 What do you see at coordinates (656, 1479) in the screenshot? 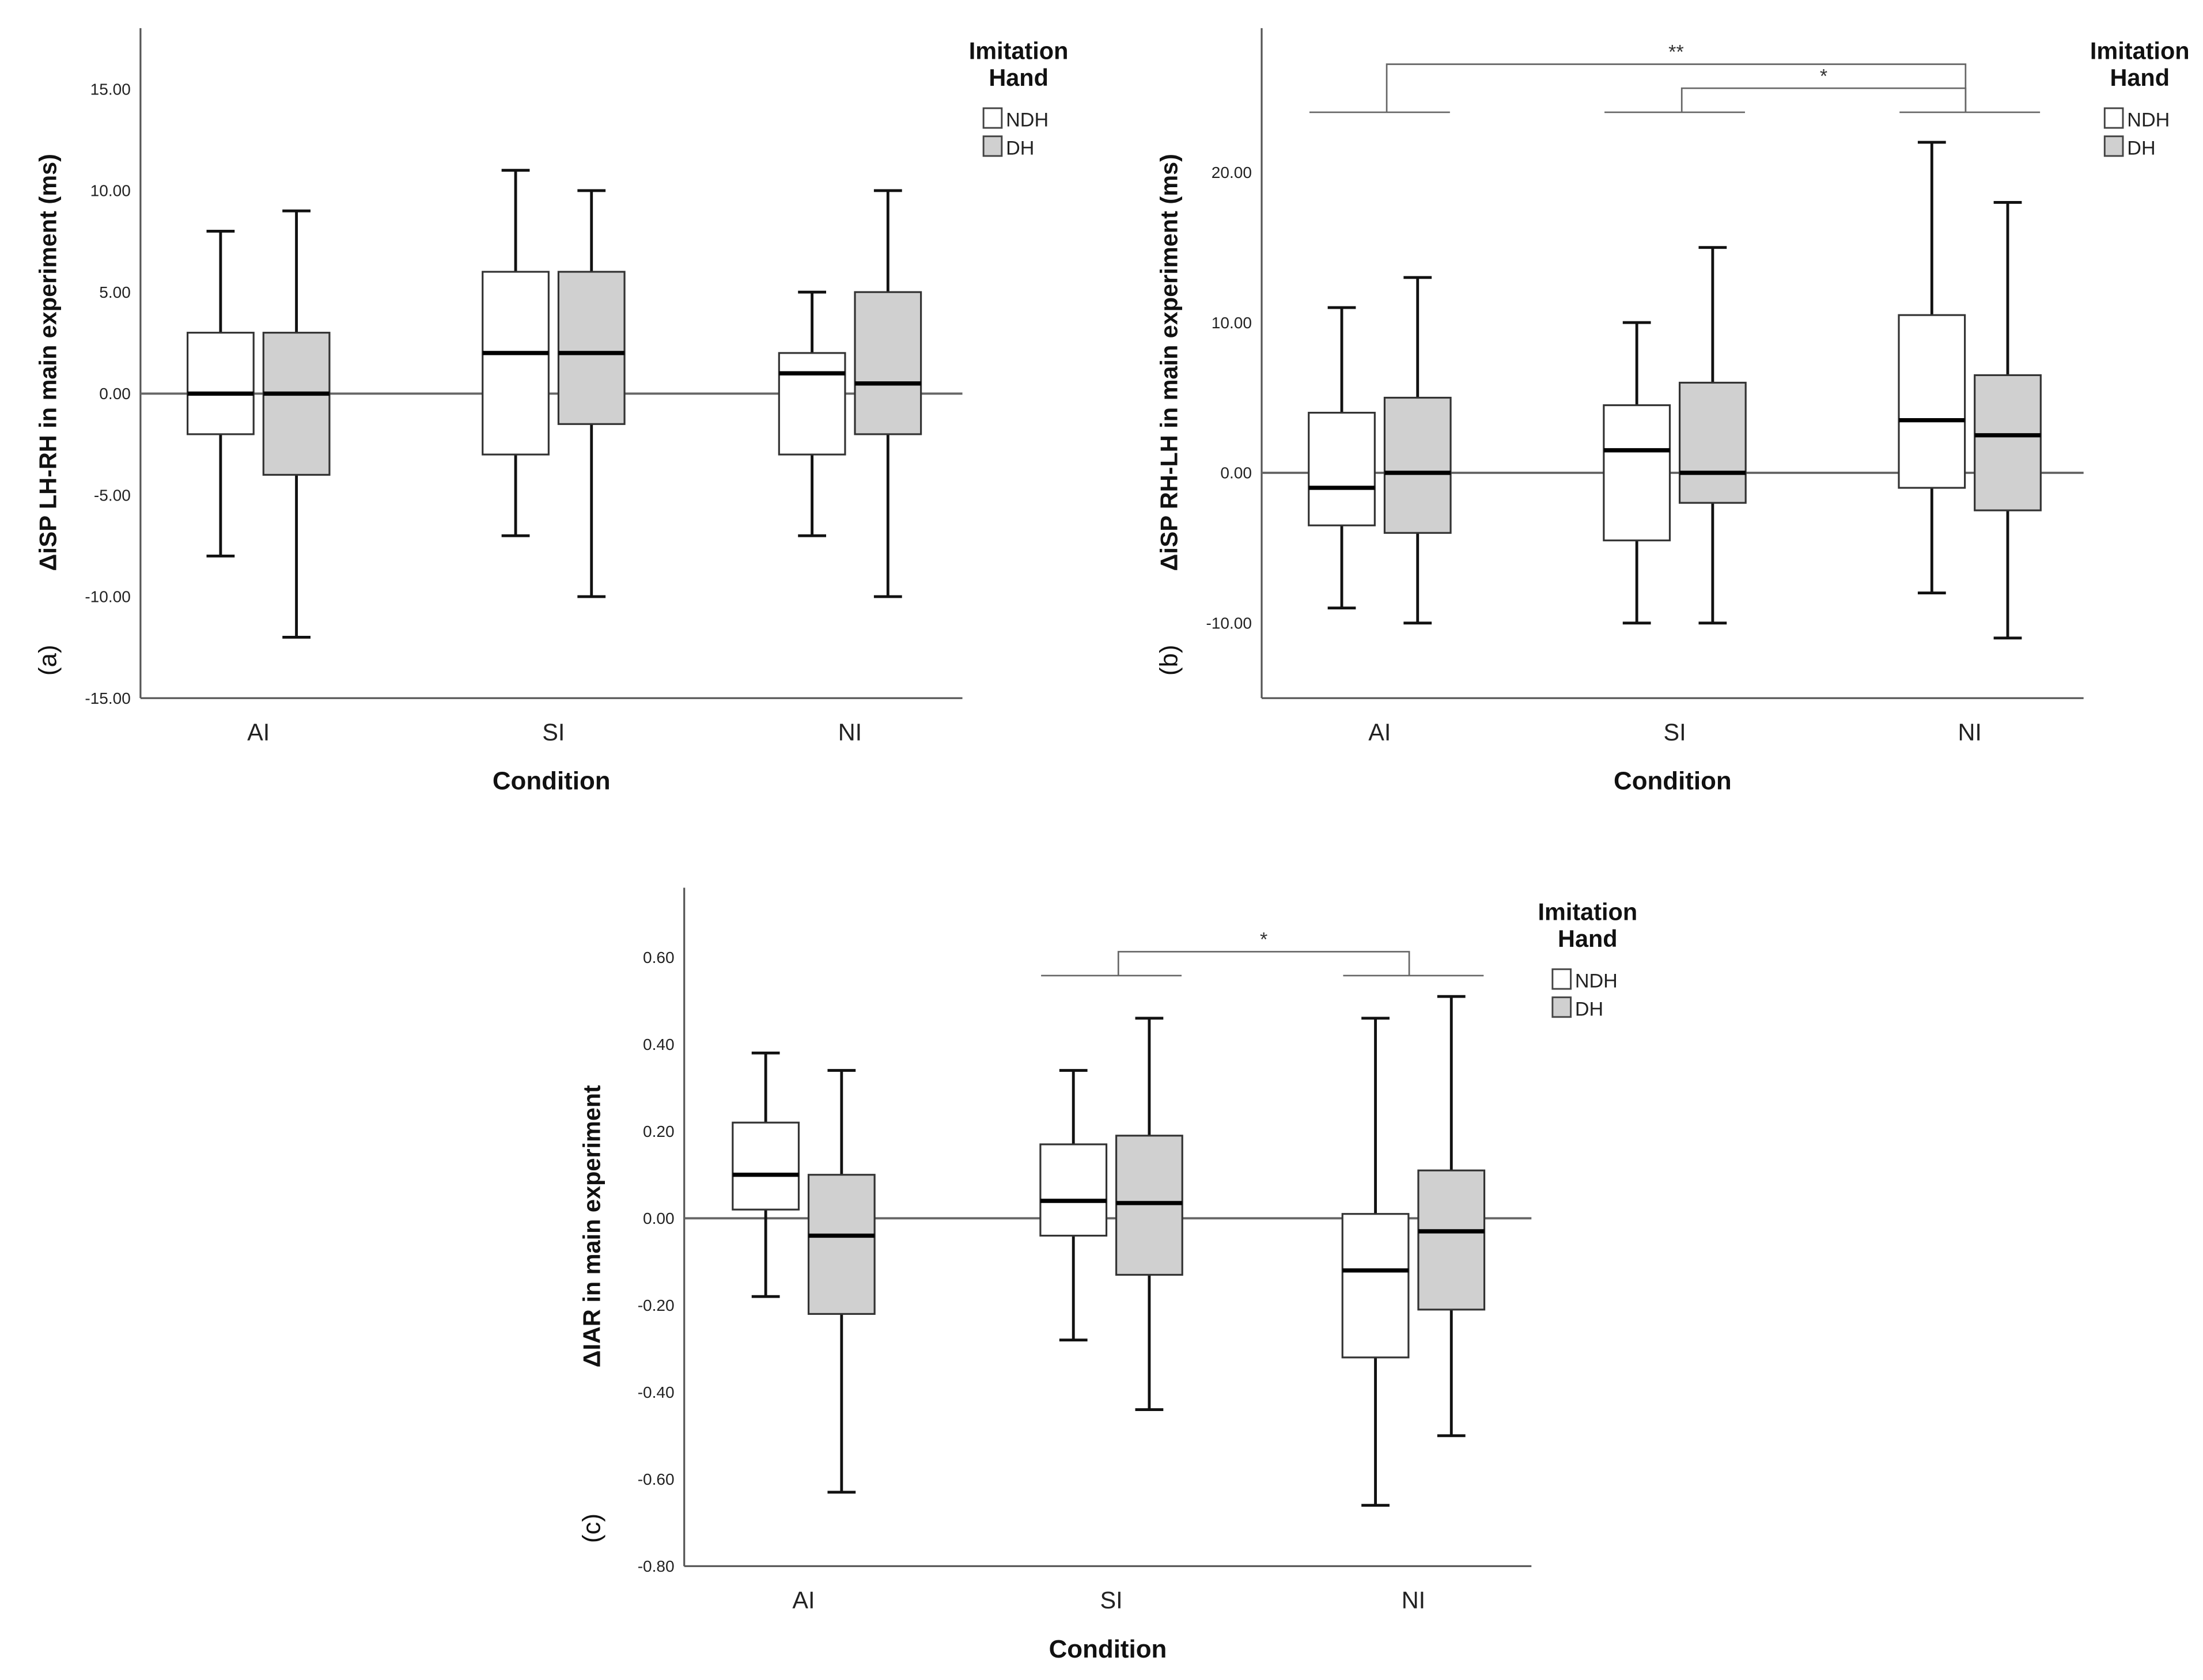
I see `y-tick-label: -0.60` at bounding box center [656, 1479].